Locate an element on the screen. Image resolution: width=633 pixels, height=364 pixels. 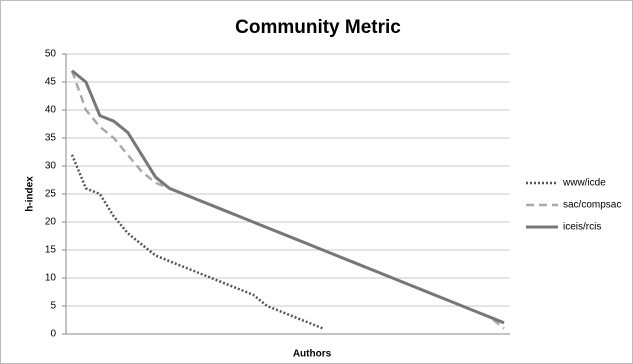
chart-title: Community Metric is located at coordinates (318, 27).